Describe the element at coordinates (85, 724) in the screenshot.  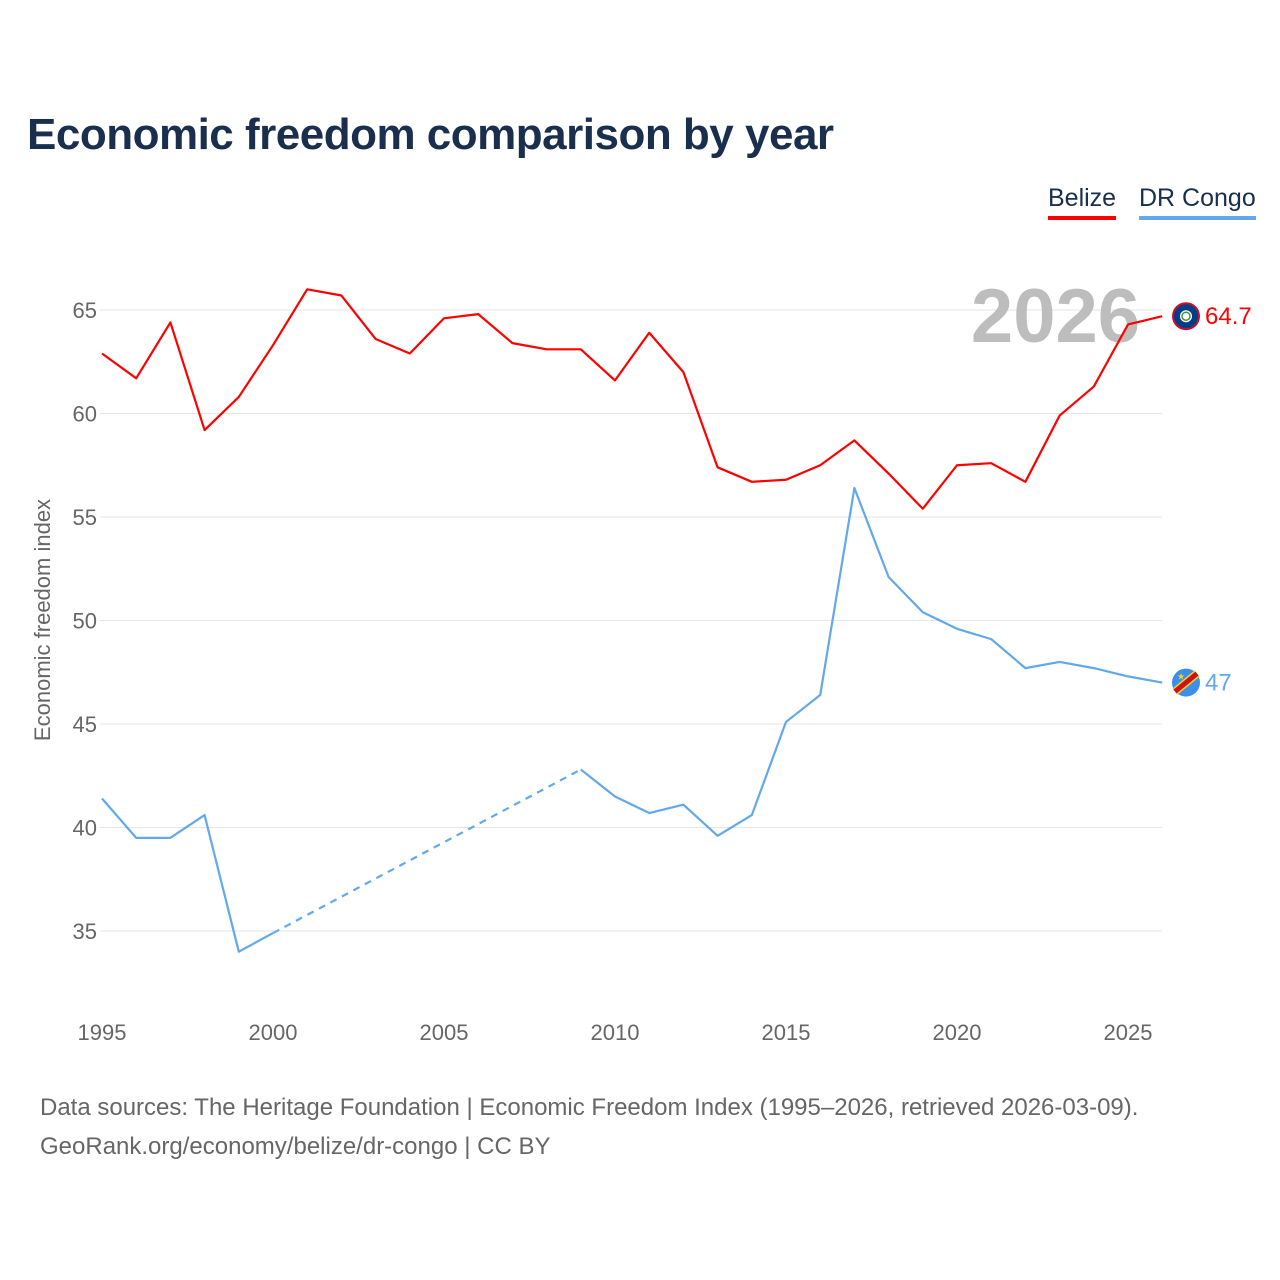
I see `y-tick-label: 45` at that location.